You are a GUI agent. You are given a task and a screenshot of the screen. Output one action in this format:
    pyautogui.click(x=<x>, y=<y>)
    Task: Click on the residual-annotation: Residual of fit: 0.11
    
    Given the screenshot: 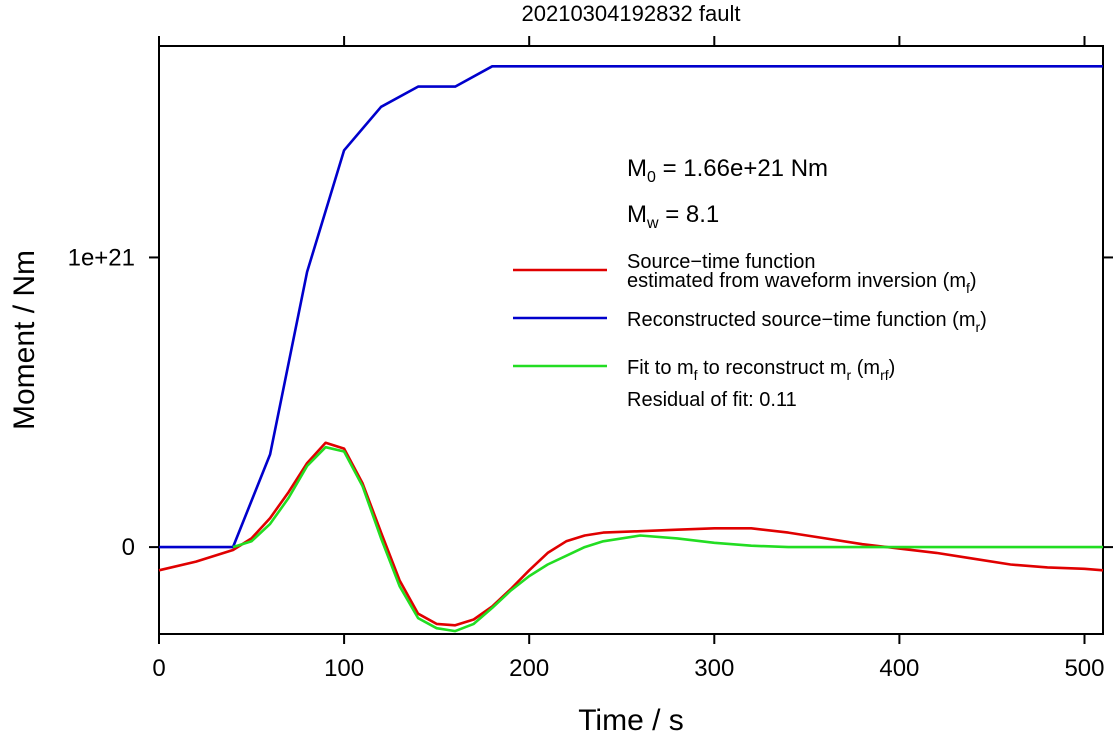 What is the action you would take?
    pyautogui.click(x=712, y=400)
    